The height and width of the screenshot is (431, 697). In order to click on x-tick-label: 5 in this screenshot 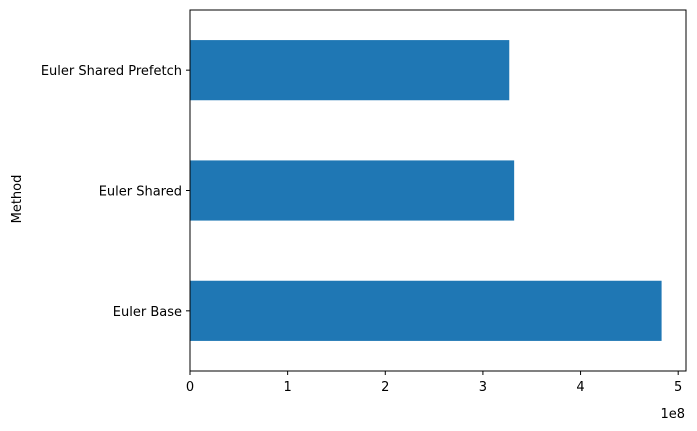, I will do `click(678, 387)`.